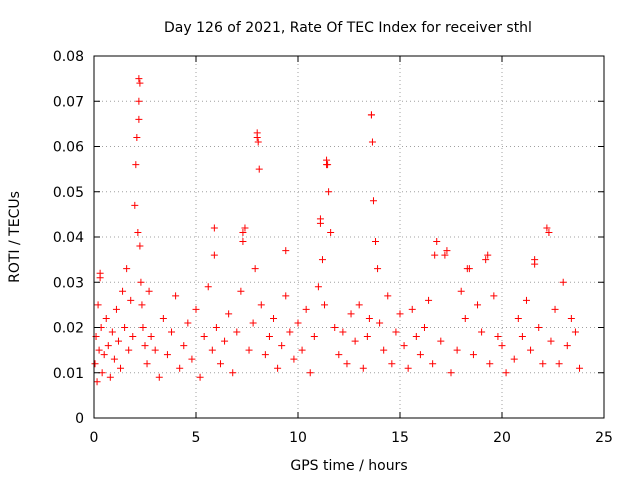 This screenshot has width=640, height=480. I want to click on y-tick-label: 0.06, so click(68, 148).